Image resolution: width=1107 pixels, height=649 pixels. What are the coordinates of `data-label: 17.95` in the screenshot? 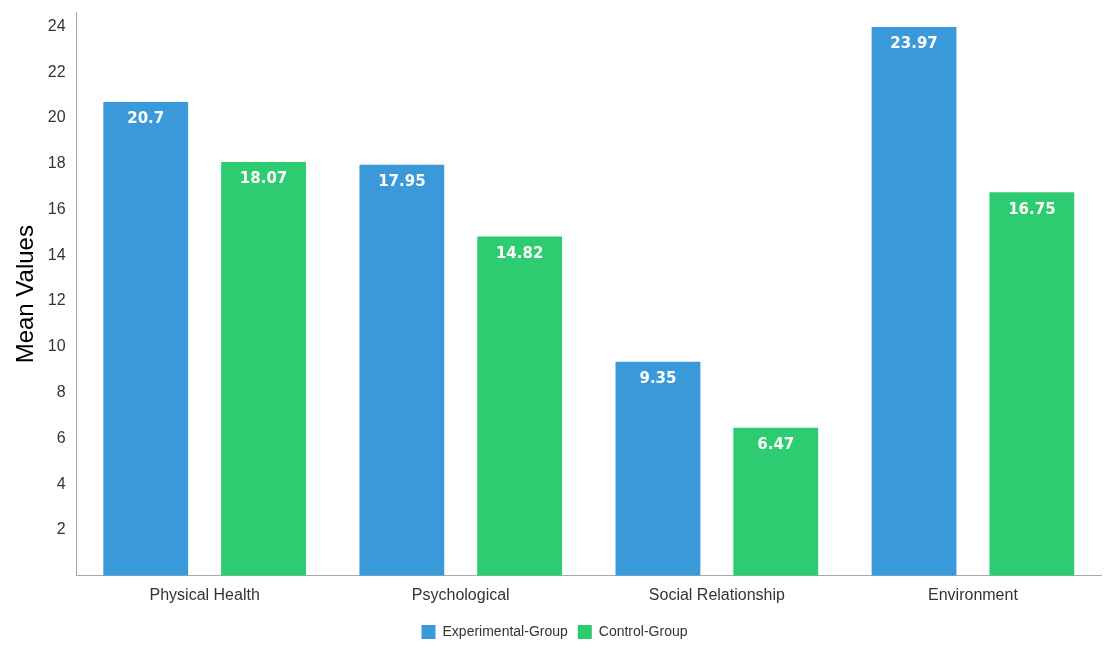 It's located at (402, 181).